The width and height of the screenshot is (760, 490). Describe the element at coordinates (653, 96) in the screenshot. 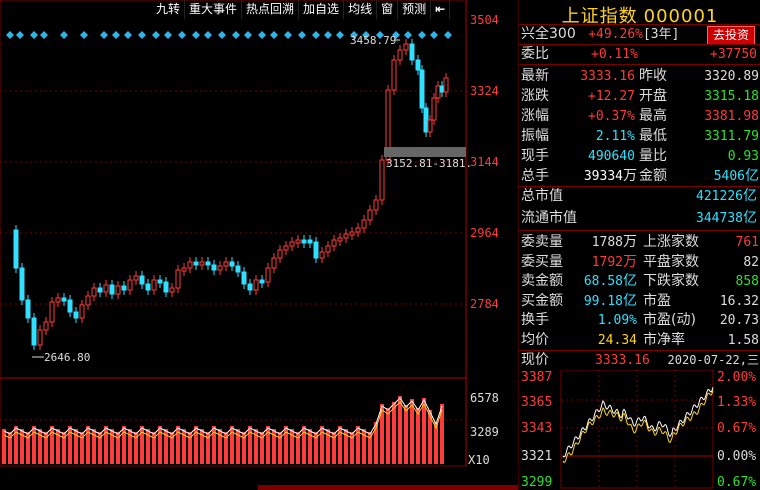

I see `open-label: 开盘` at that location.